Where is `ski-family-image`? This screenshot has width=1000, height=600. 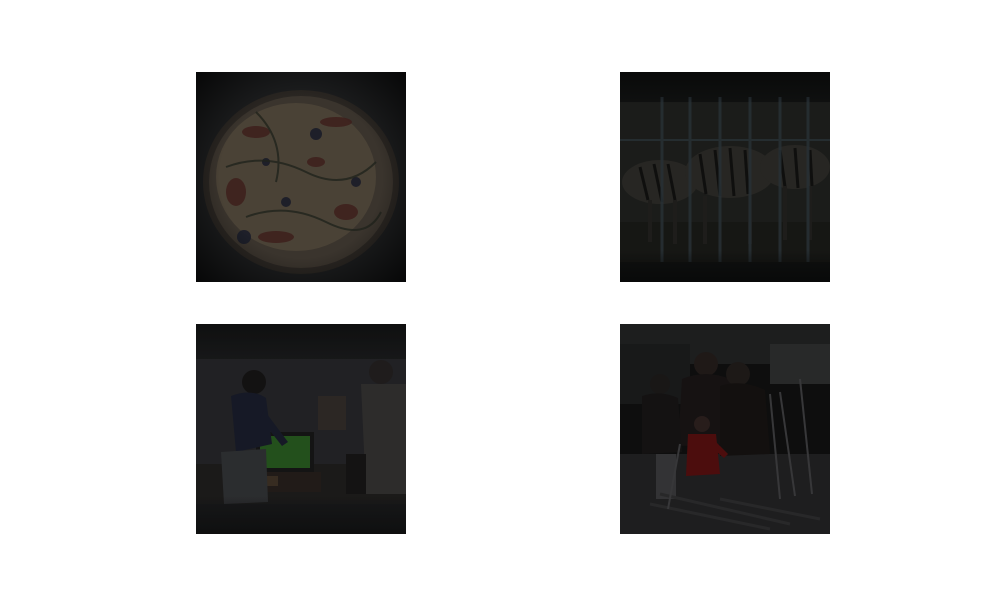
ski-family-image is located at coordinates (725, 429).